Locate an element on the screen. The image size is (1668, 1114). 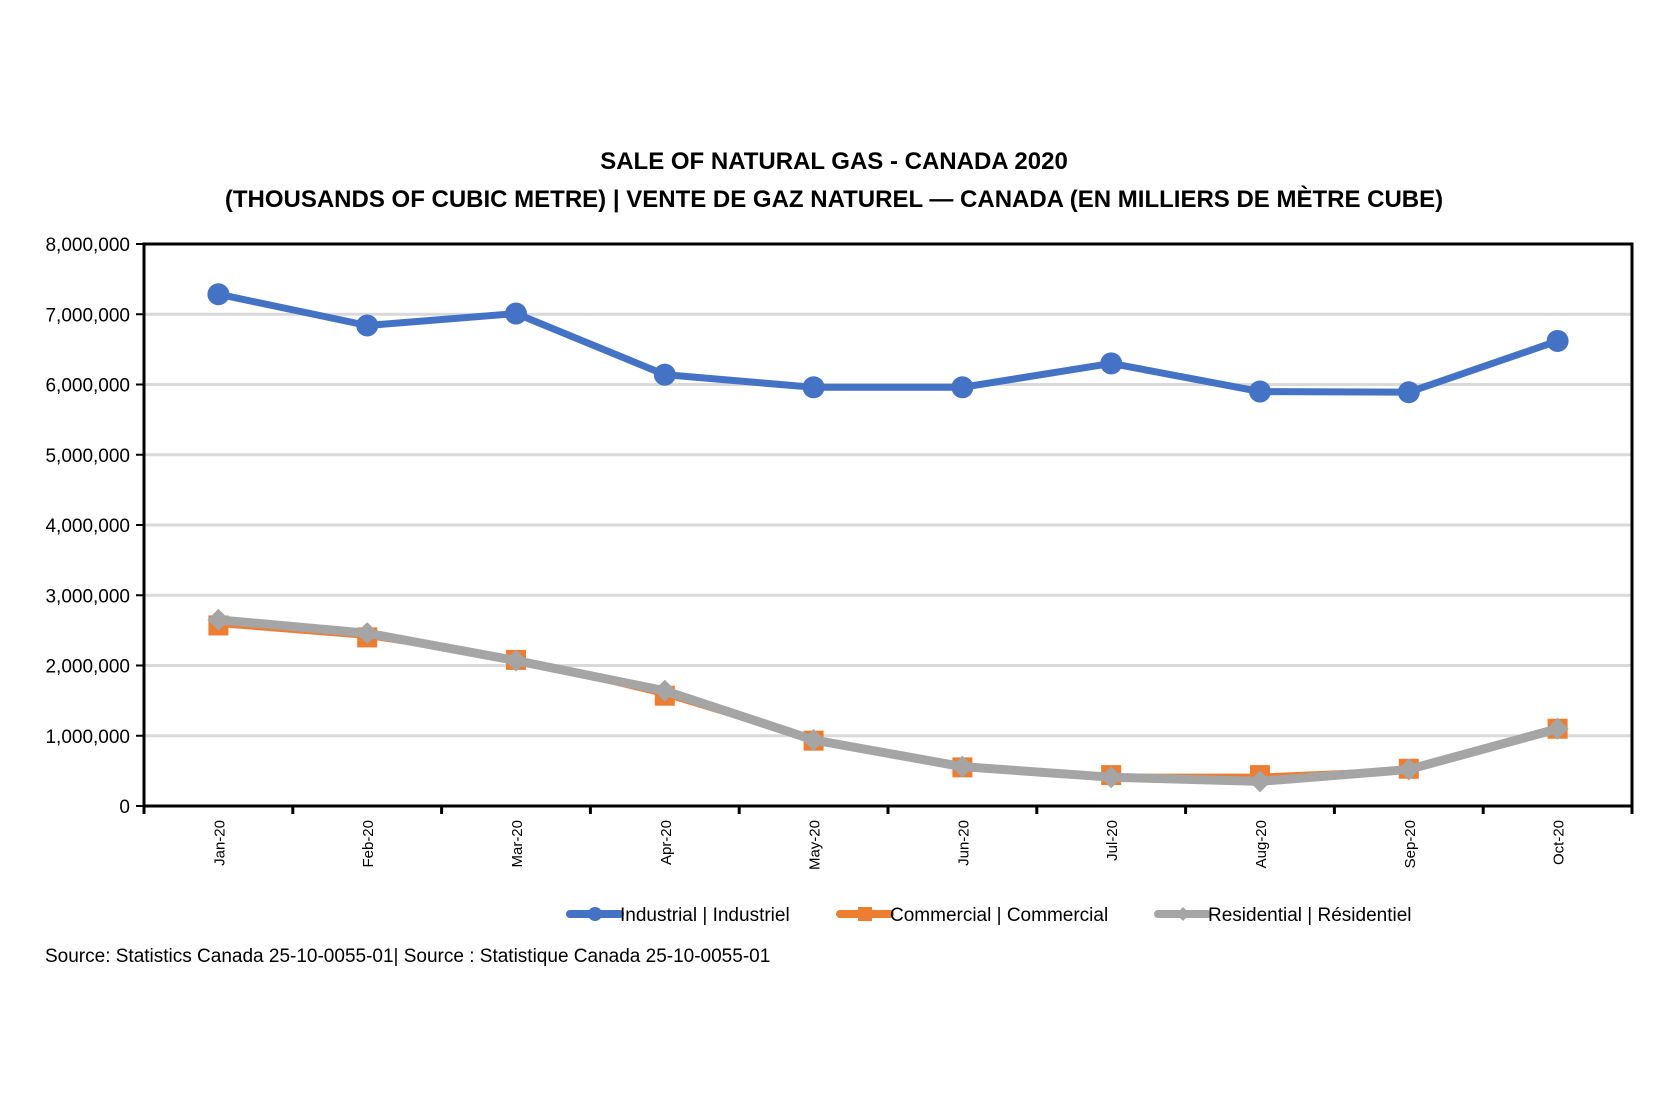
x-tick-label: May-20 is located at coordinates (815, 845).